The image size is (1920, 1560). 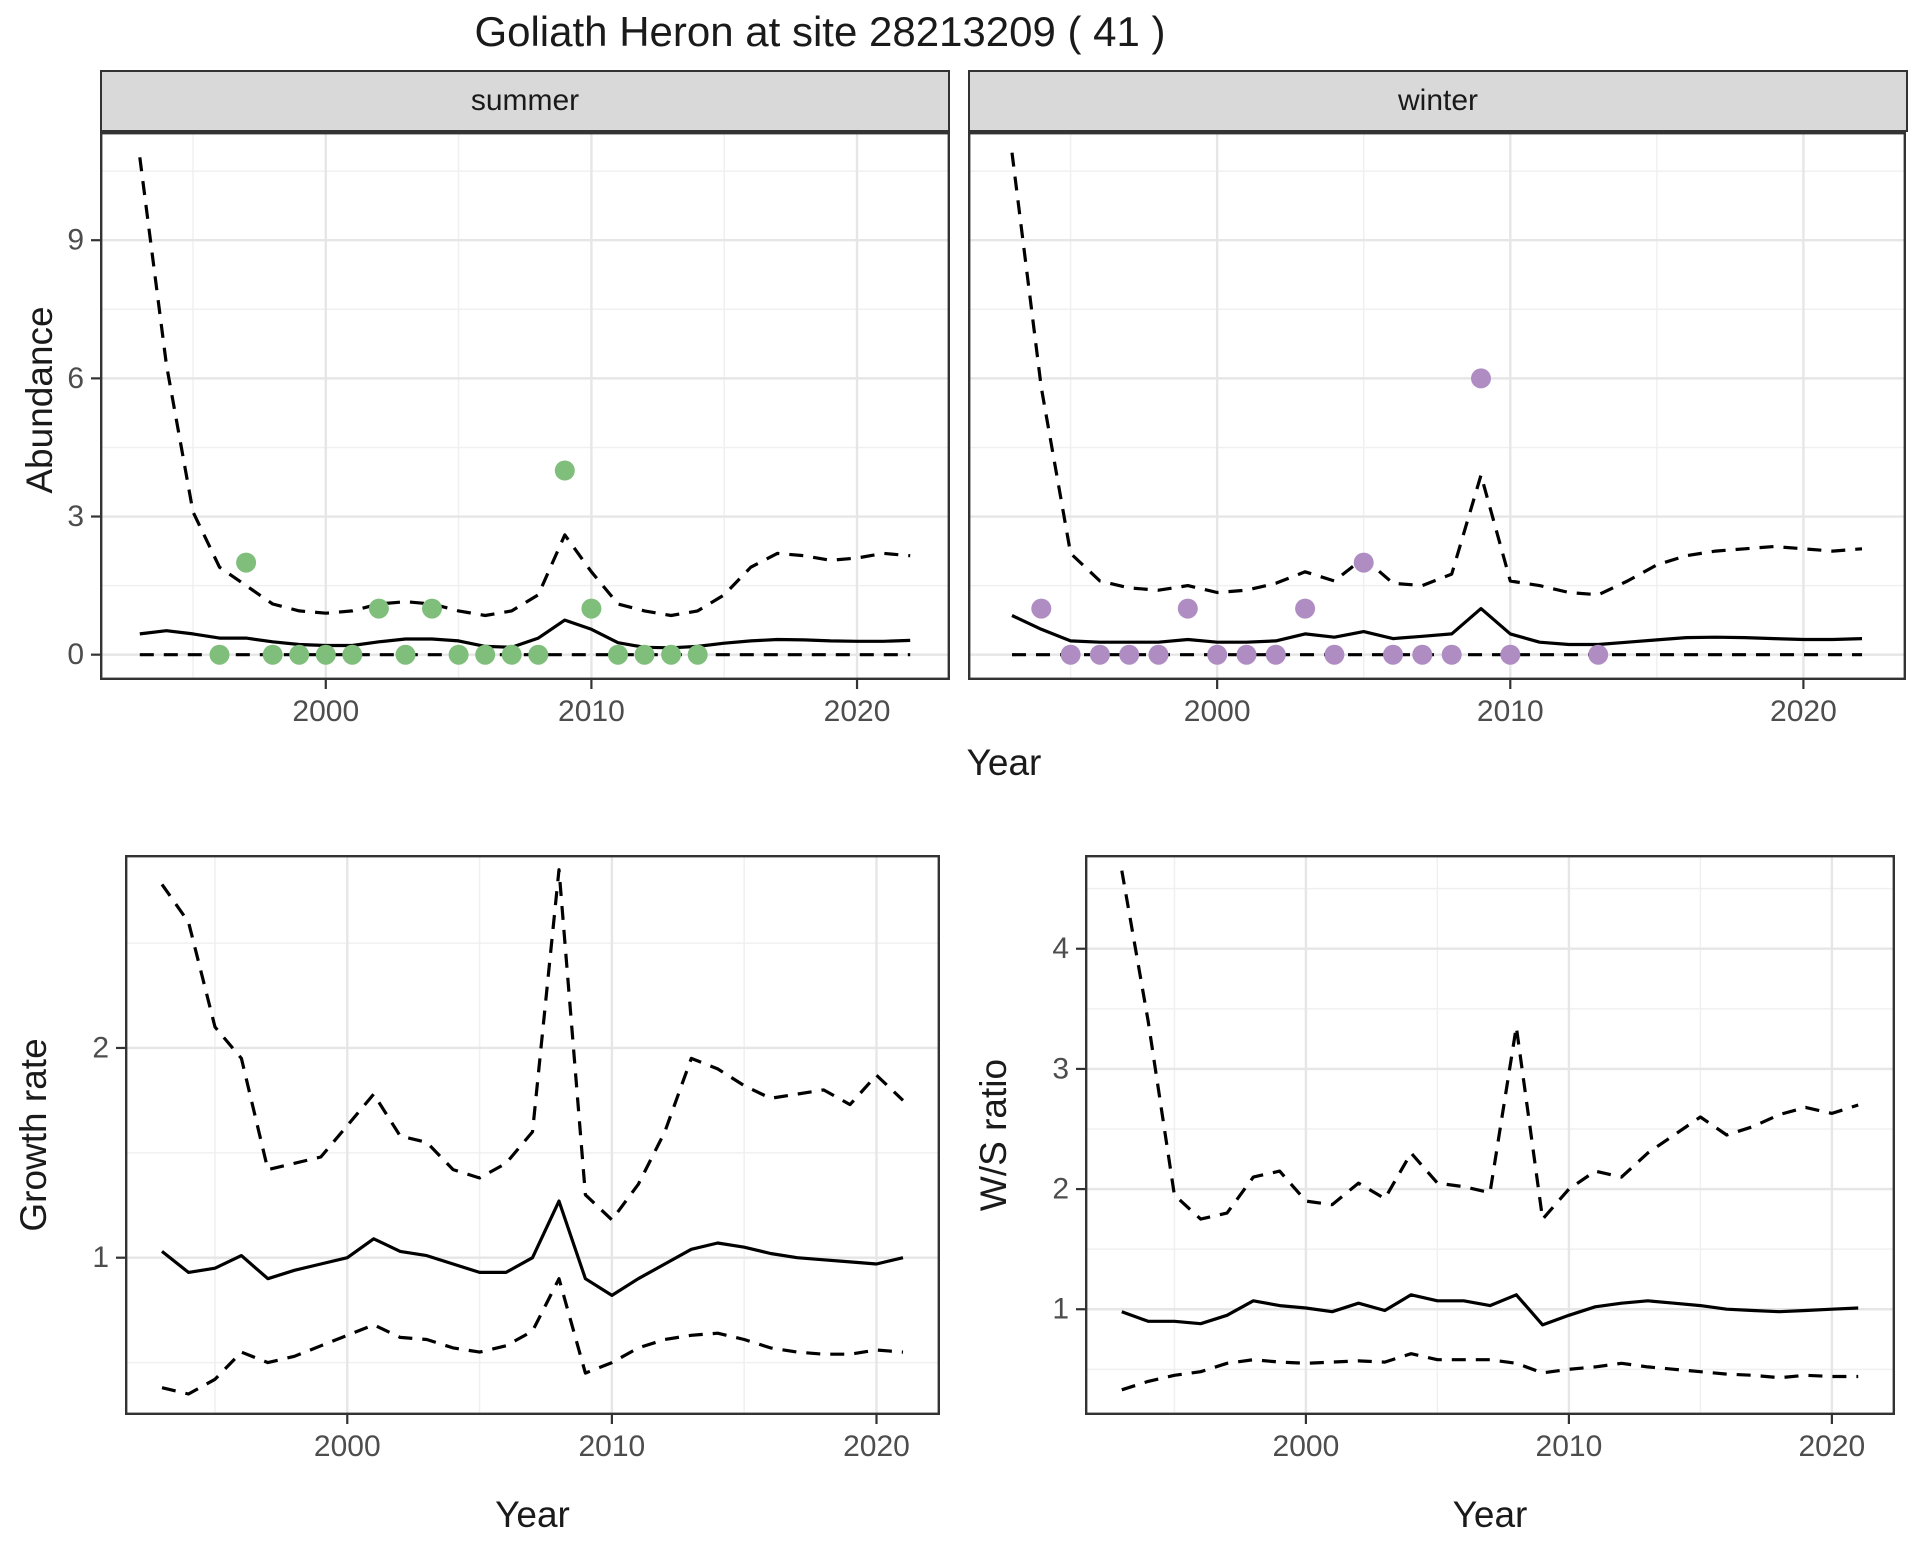 I want to click on x-axis-title-ws-ratio: Year, so click(x=1490, y=1514).